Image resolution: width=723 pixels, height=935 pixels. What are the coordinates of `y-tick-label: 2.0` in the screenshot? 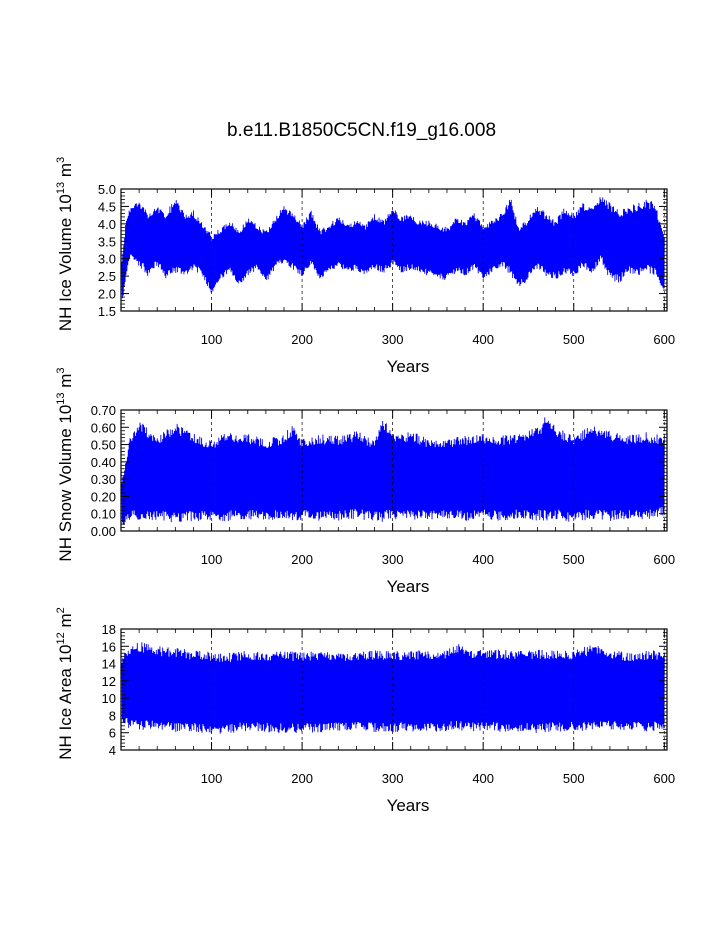 It's located at (107, 294).